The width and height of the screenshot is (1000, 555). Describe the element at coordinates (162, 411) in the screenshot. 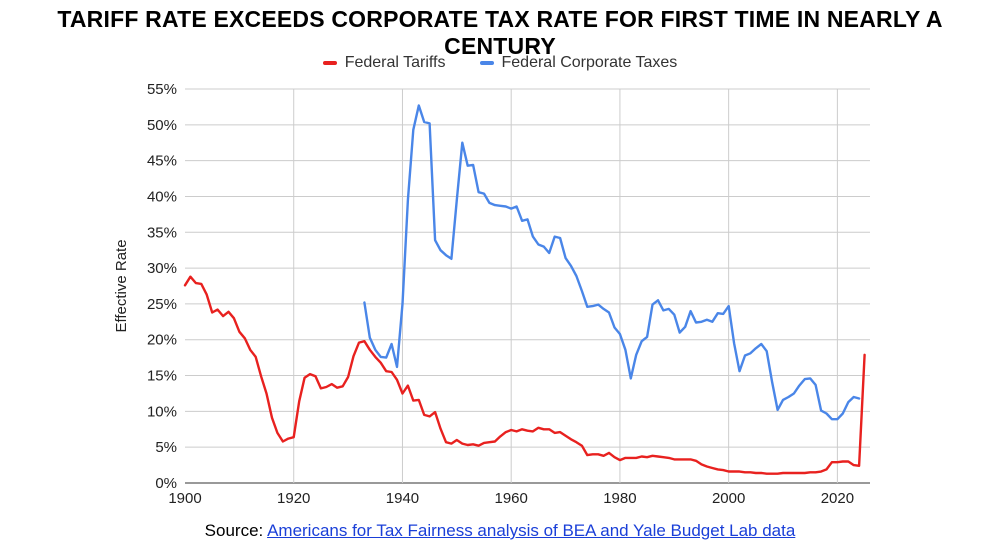

I see `y-tick-label: 10%` at that location.